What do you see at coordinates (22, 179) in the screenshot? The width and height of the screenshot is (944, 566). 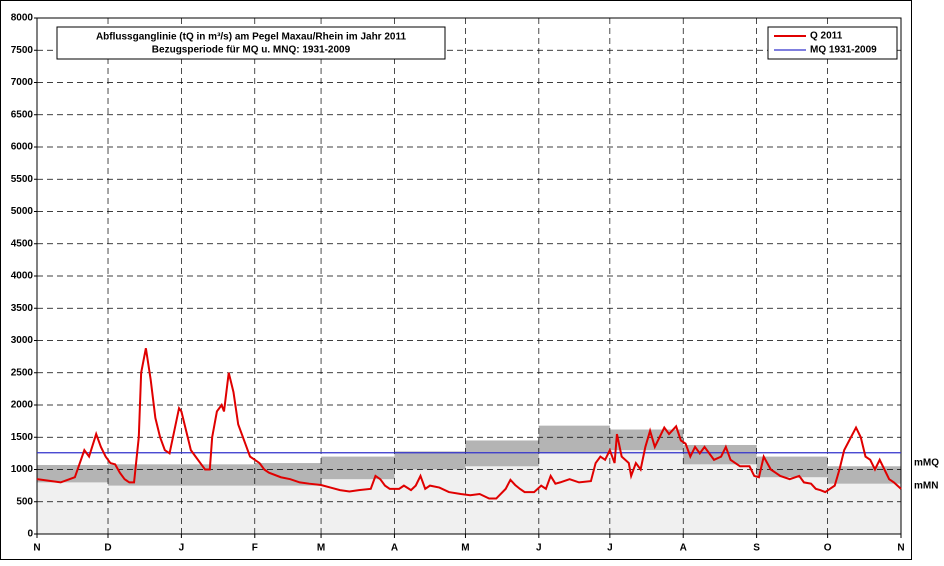 I see `y-tick-label: 5500` at bounding box center [22, 179].